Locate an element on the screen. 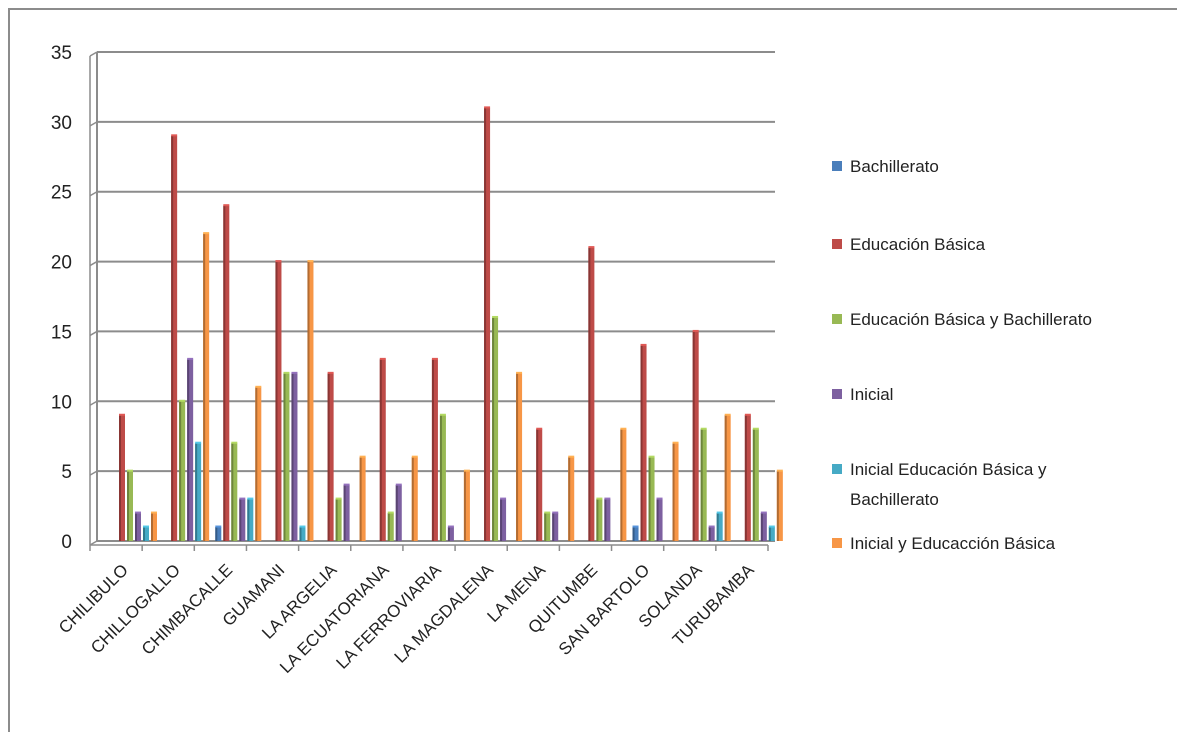 The image size is (1178, 733). legend-item: Bachillerato is located at coordinates (885, 166).